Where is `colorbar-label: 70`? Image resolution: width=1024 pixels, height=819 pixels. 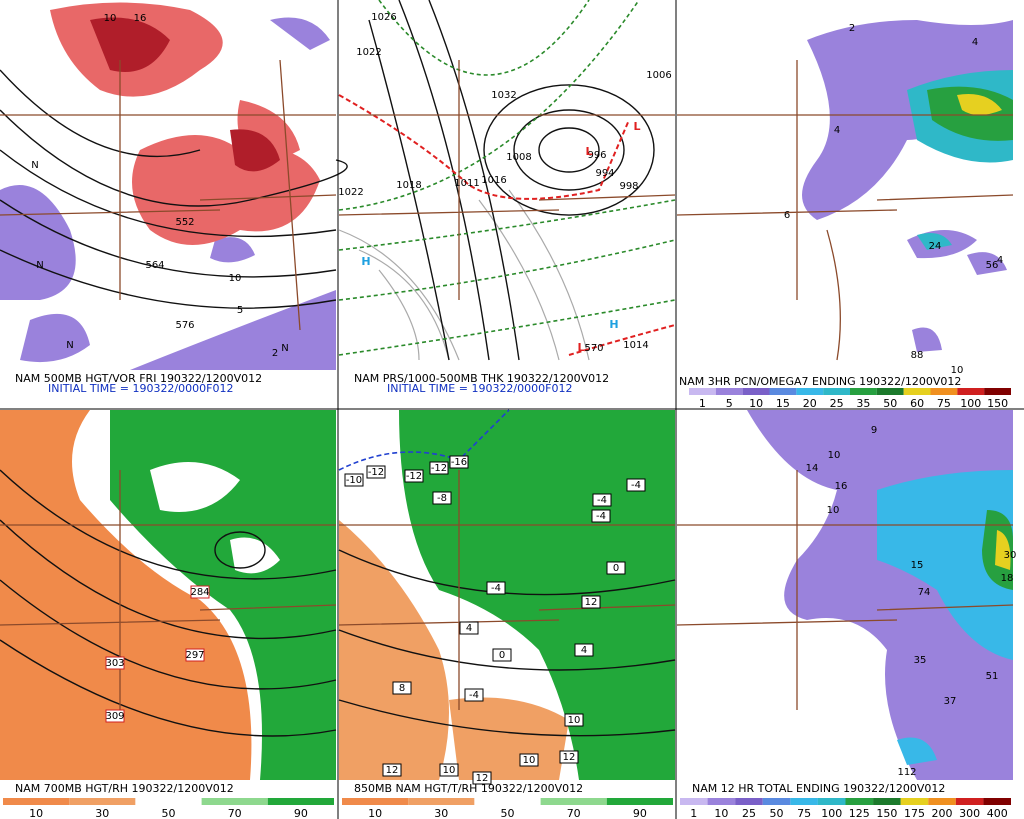 colorbar-label: 70 is located at coordinates (574, 813).